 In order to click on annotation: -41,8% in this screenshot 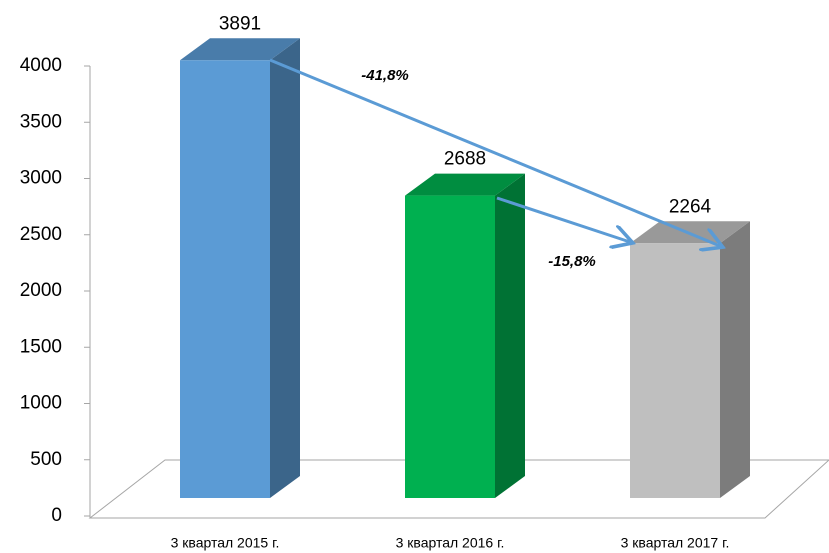, I will do `click(385, 75)`.